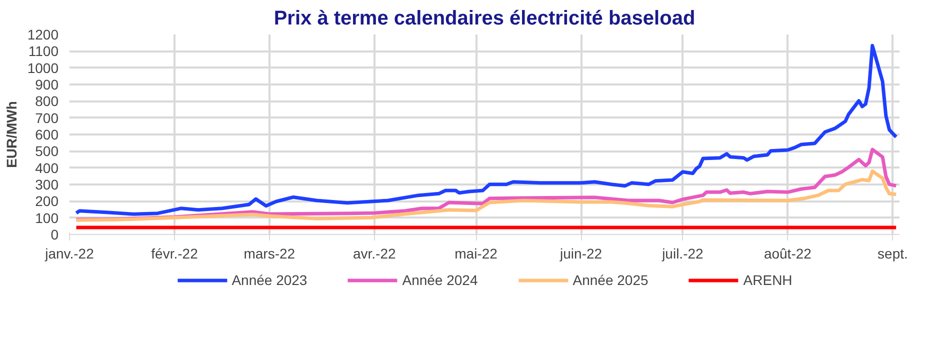 The width and height of the screenshot is (933, 343). I want to click on x-tick-label: mai-22, so click(476, 254).